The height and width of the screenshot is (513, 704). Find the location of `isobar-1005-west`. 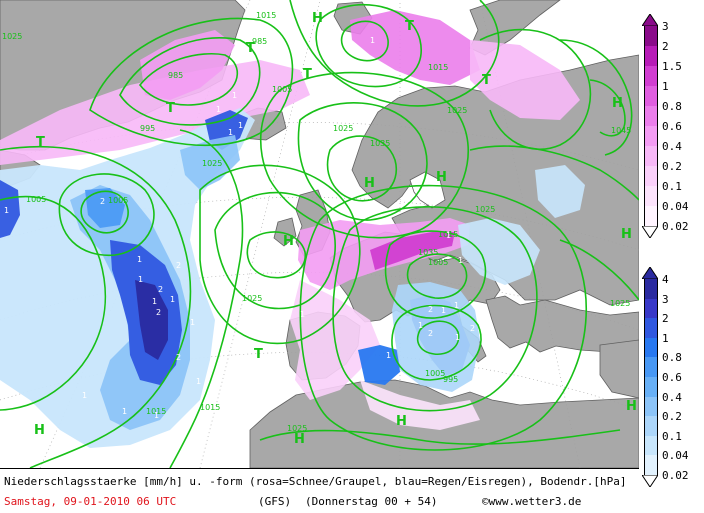

isobar-1005-west is located at coordinates (53, 303).